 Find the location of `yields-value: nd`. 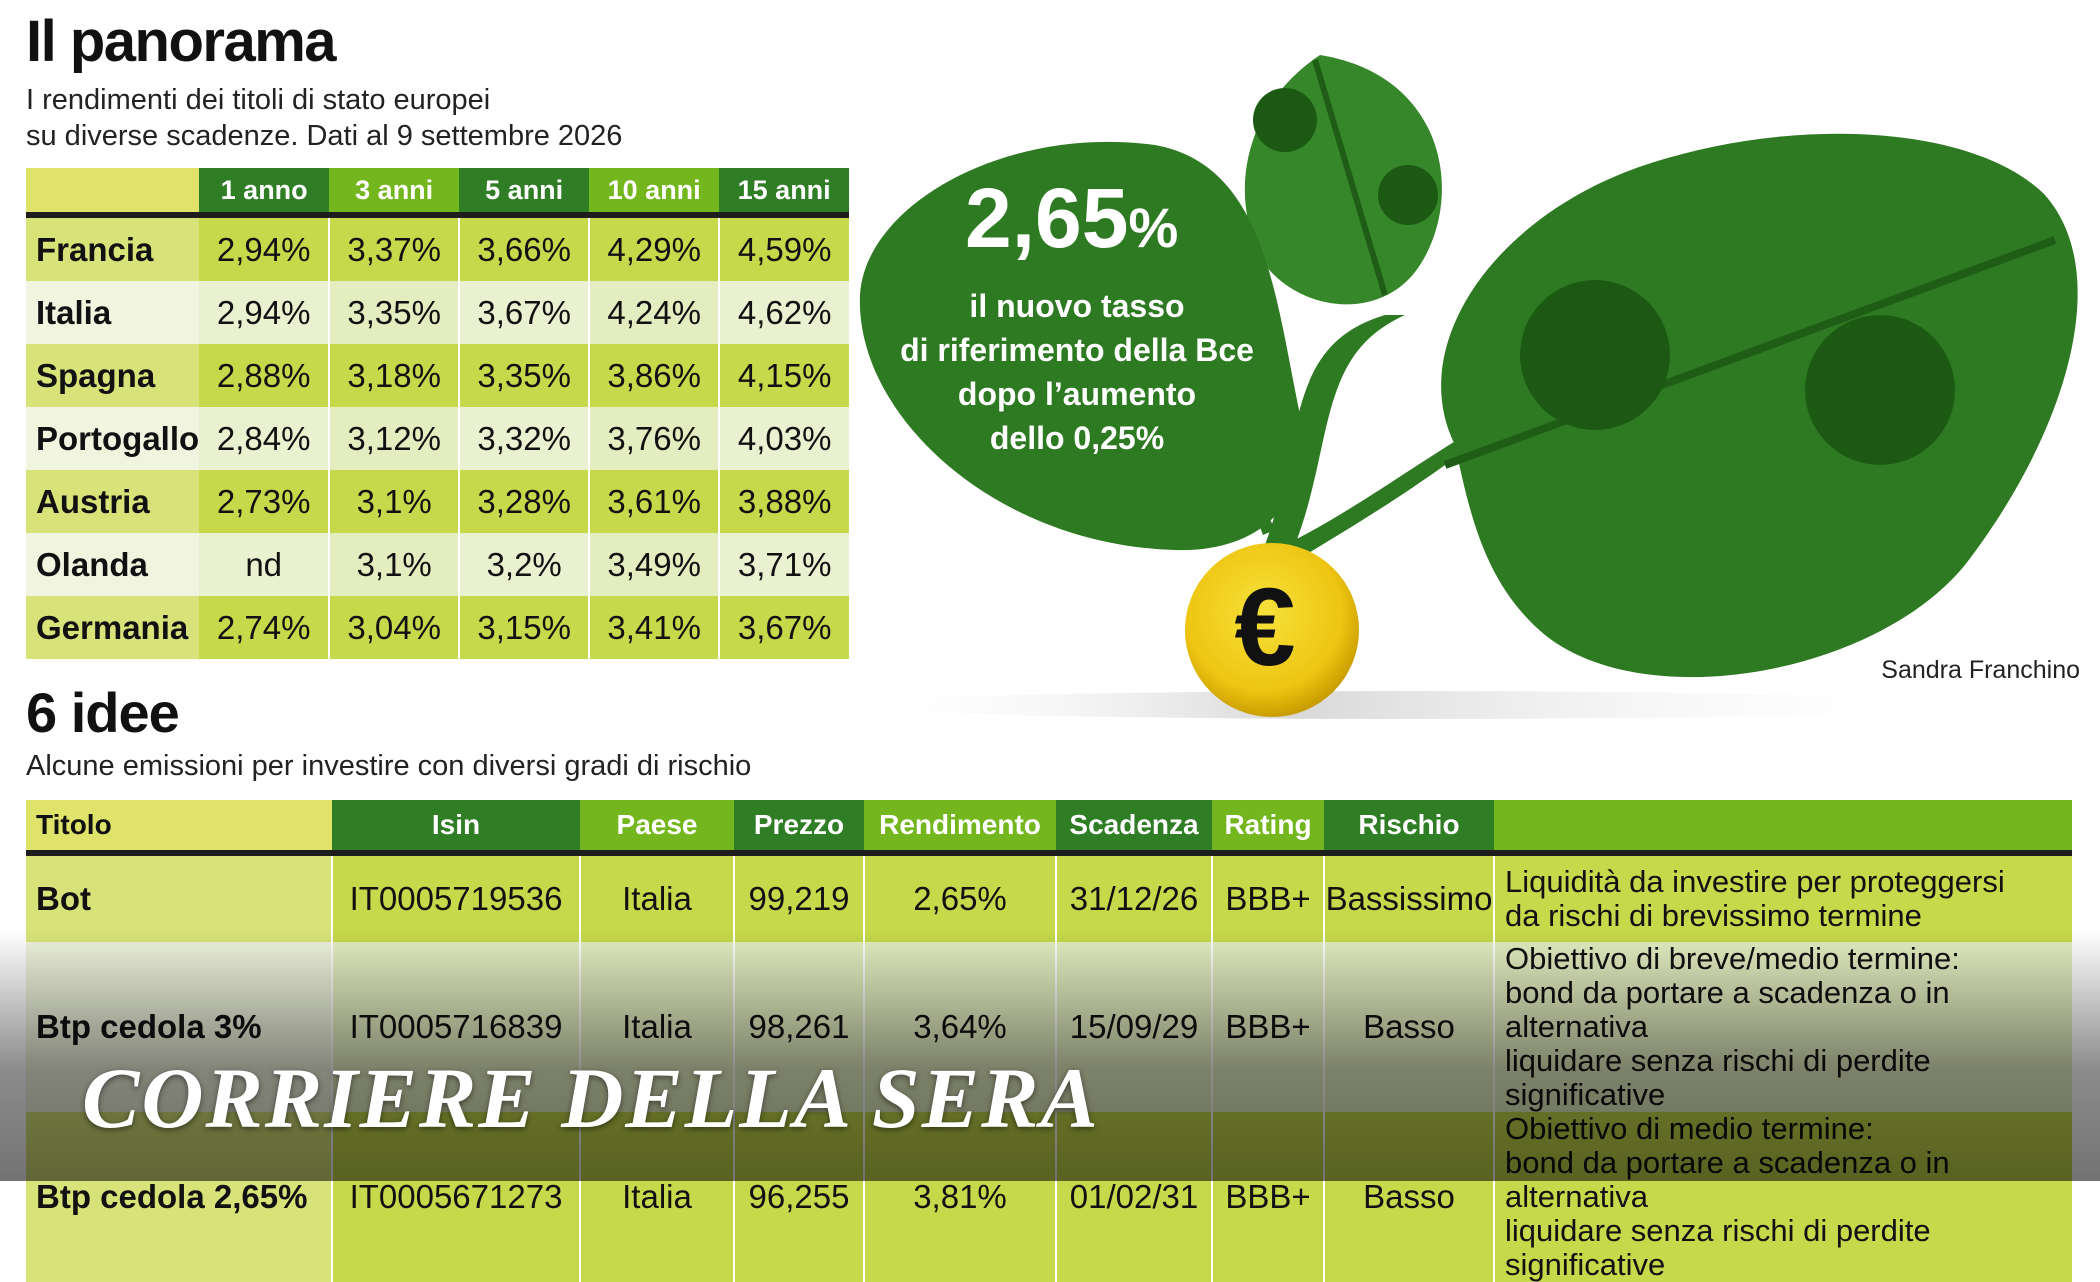

yields-value: nd is located at coordinates (265, 564).